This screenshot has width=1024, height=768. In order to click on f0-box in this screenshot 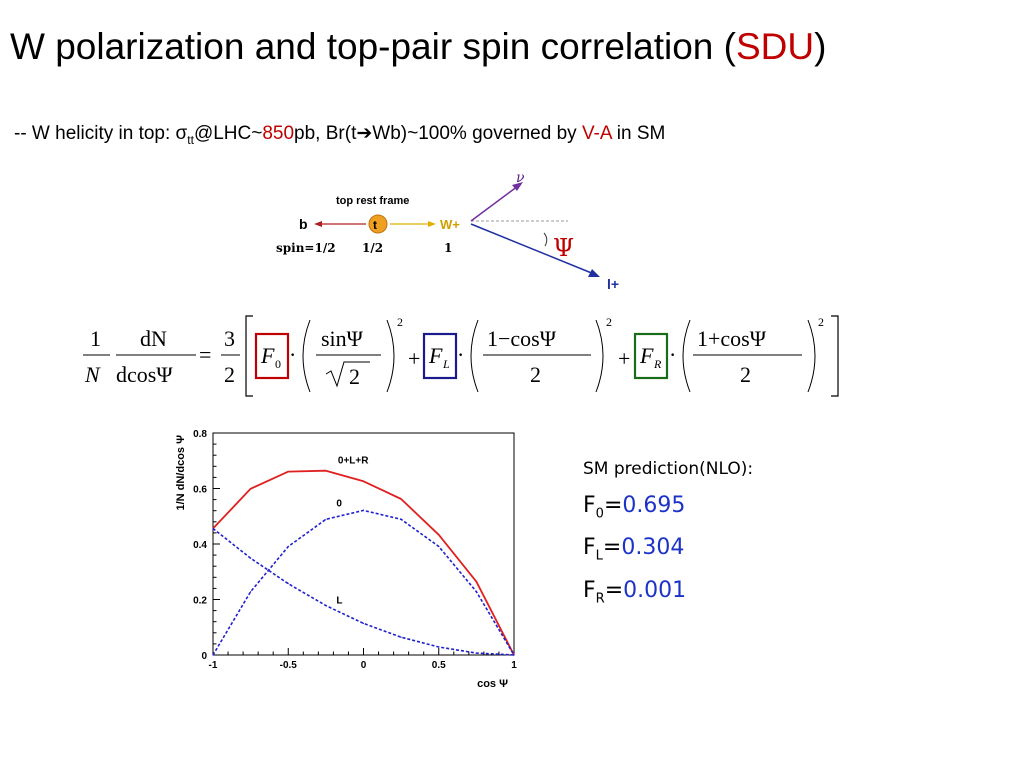, I will do `click(272, 356)`.